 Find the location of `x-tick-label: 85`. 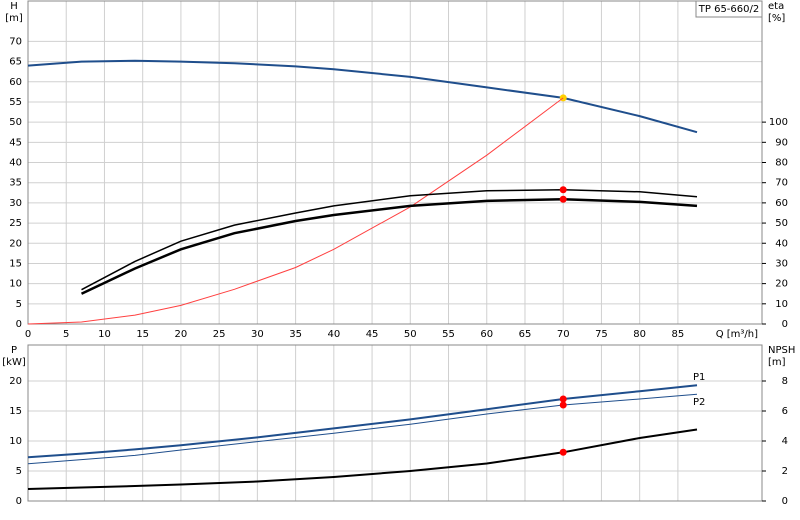

x-tick-label: 85 is located at coordinates (678, 334).